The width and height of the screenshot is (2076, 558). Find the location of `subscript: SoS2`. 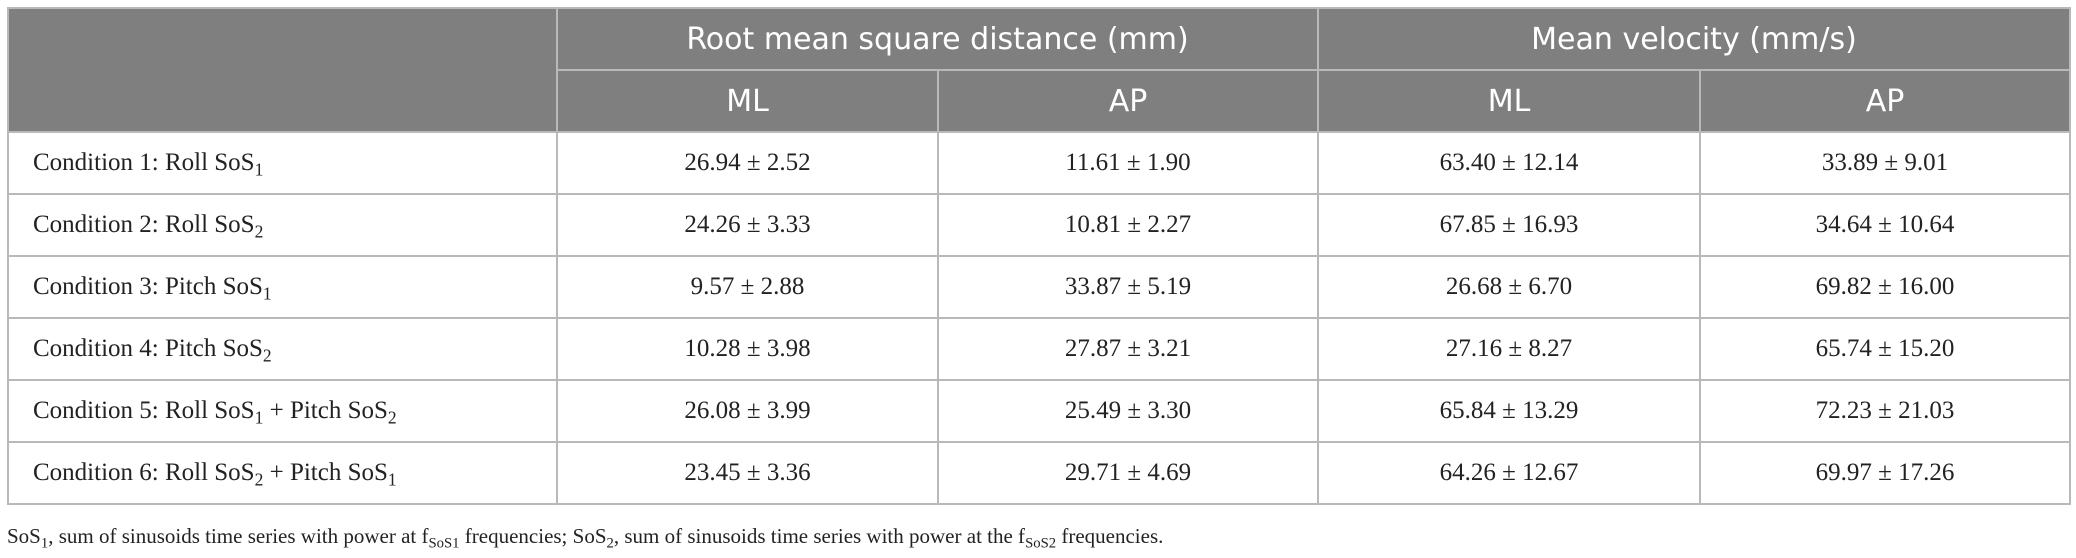

subscript: SoS2 is located at coordinates (1041, 543).